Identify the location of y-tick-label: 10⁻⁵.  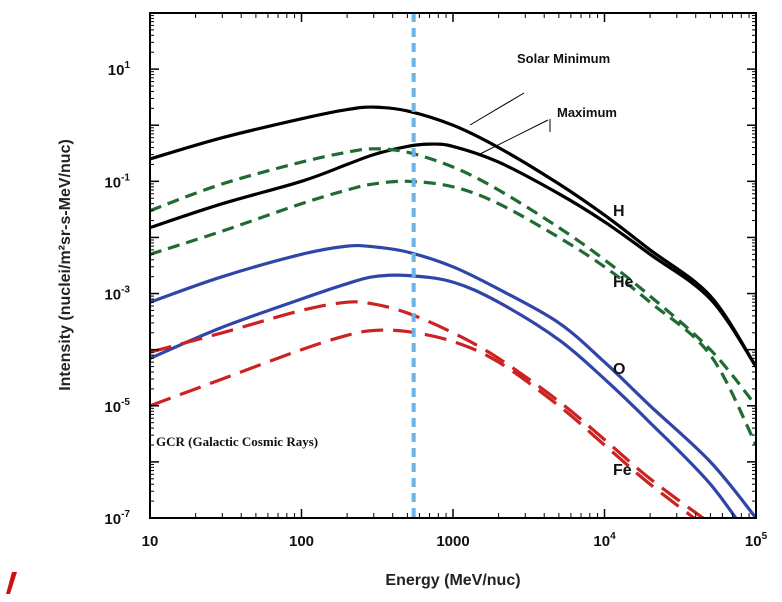
(117, 406).